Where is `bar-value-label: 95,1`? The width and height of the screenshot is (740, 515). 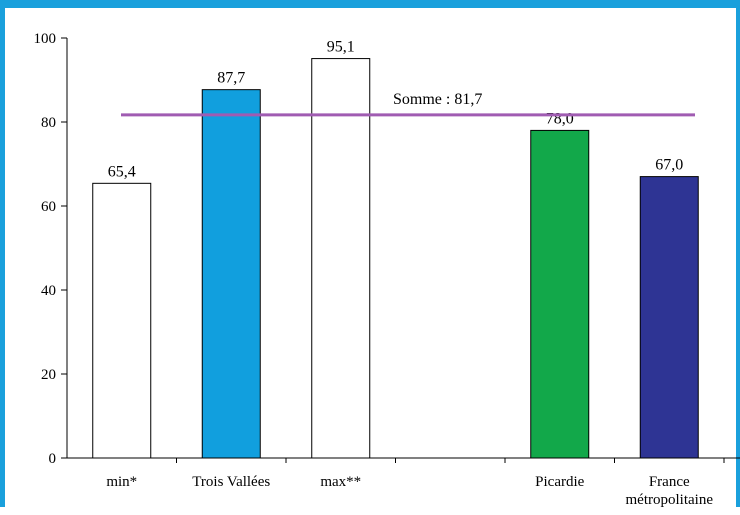
bar-value-label: 95,1 is located at coordinates (341, 47).